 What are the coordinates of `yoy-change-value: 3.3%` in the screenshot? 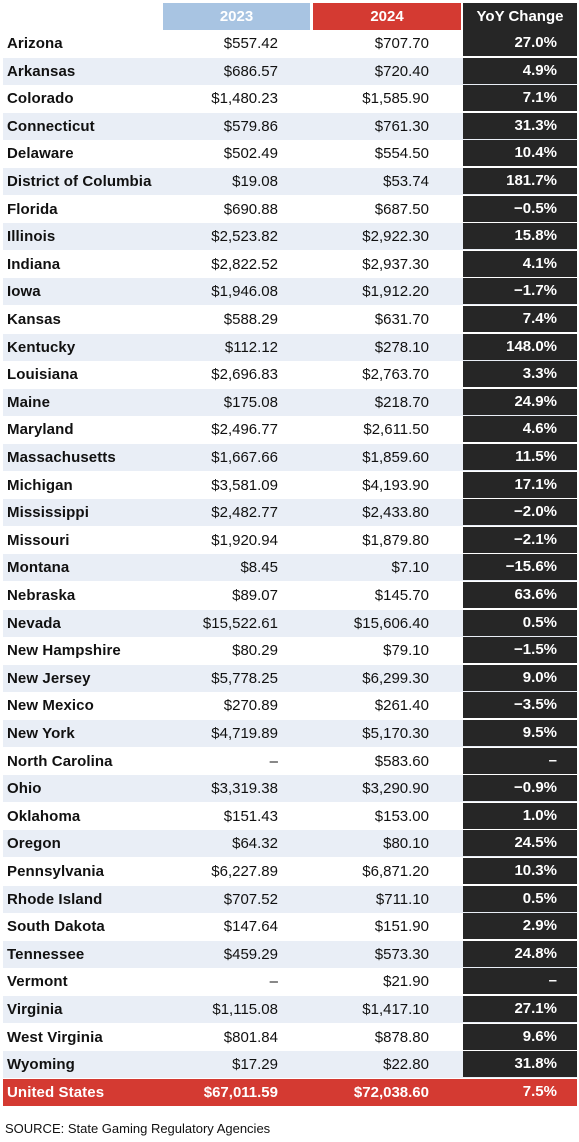 It's located at (539, 374).